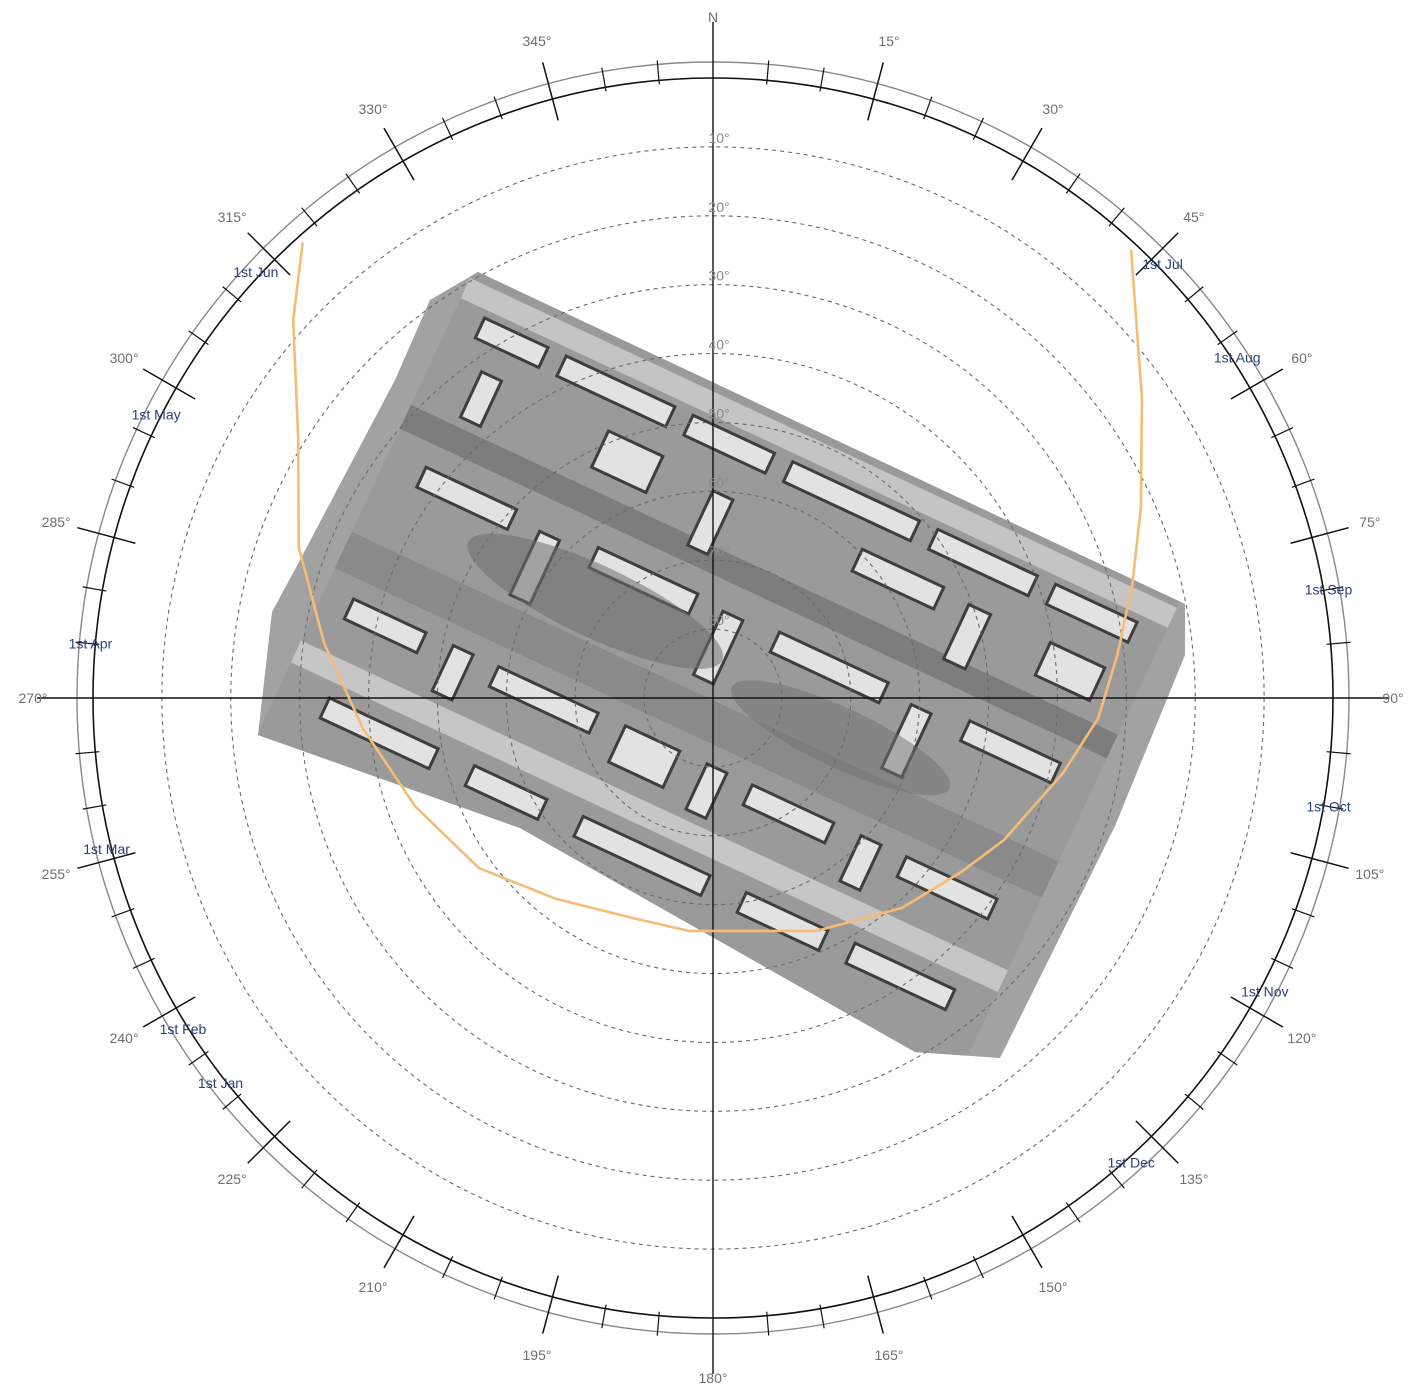  What do you see at coordinates (106, 849) in the screenshot?
I see `month-label: 1st Mar` at bounding box center [106, 849].